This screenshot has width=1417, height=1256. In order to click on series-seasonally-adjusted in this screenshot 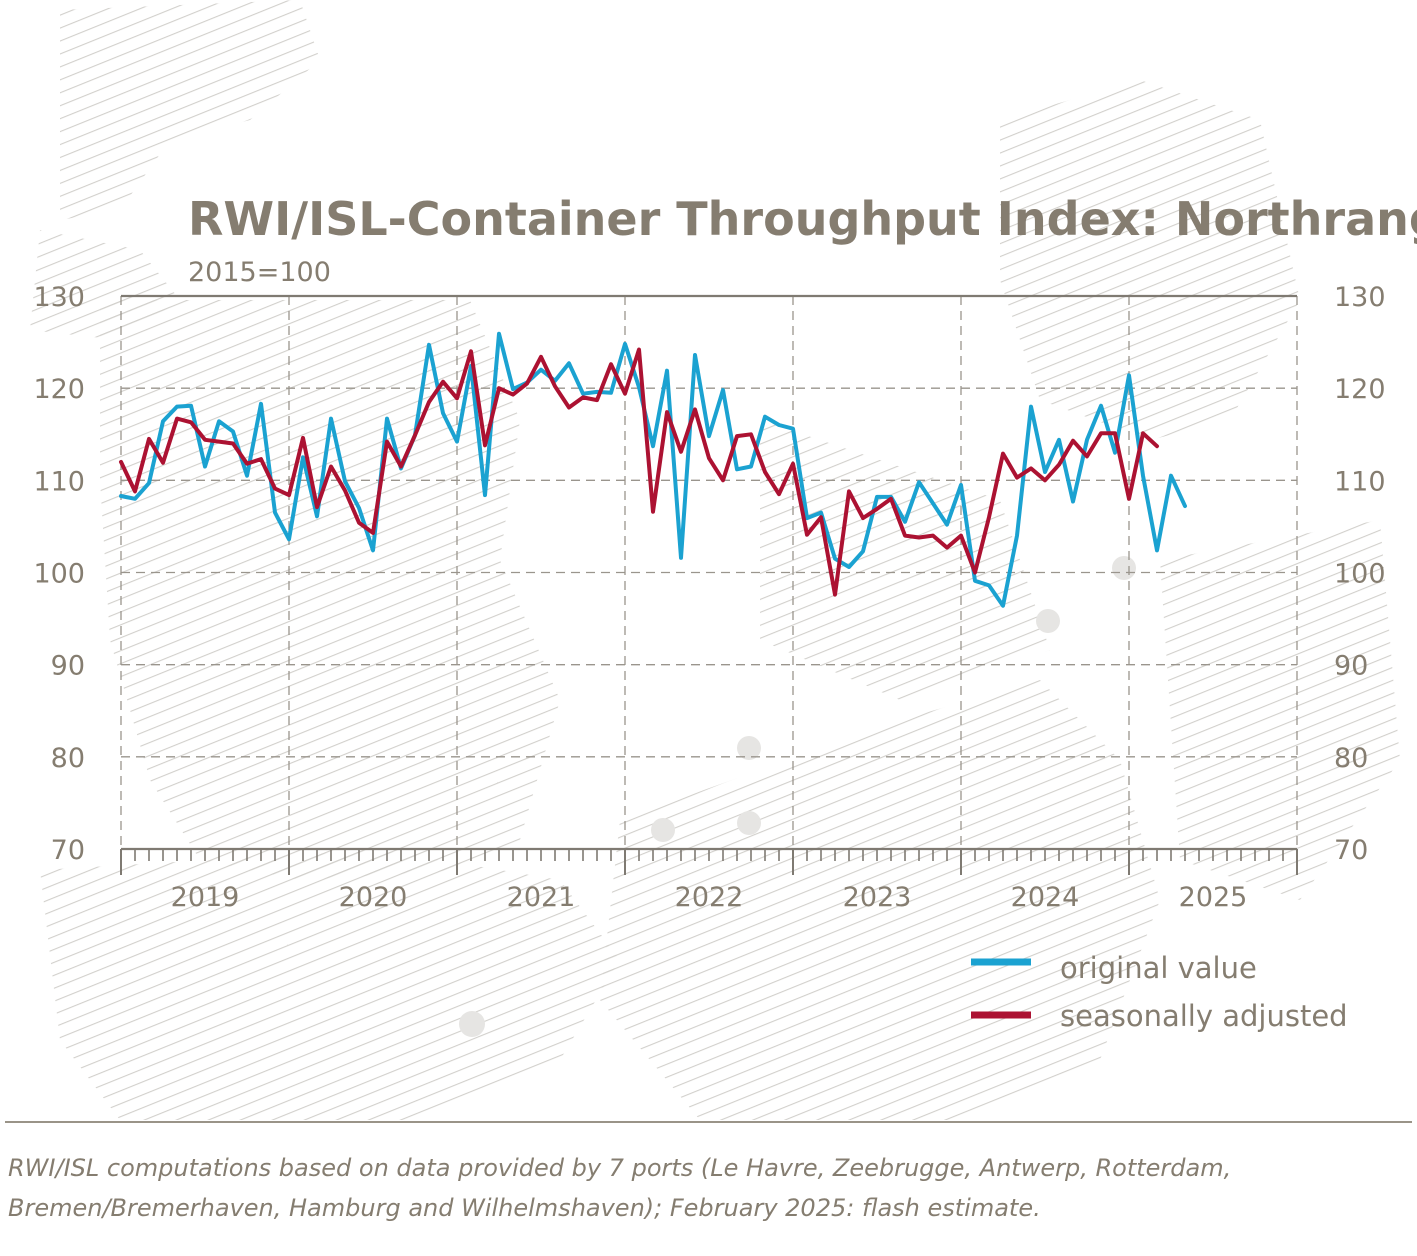, I will do `click(639, 472)`.